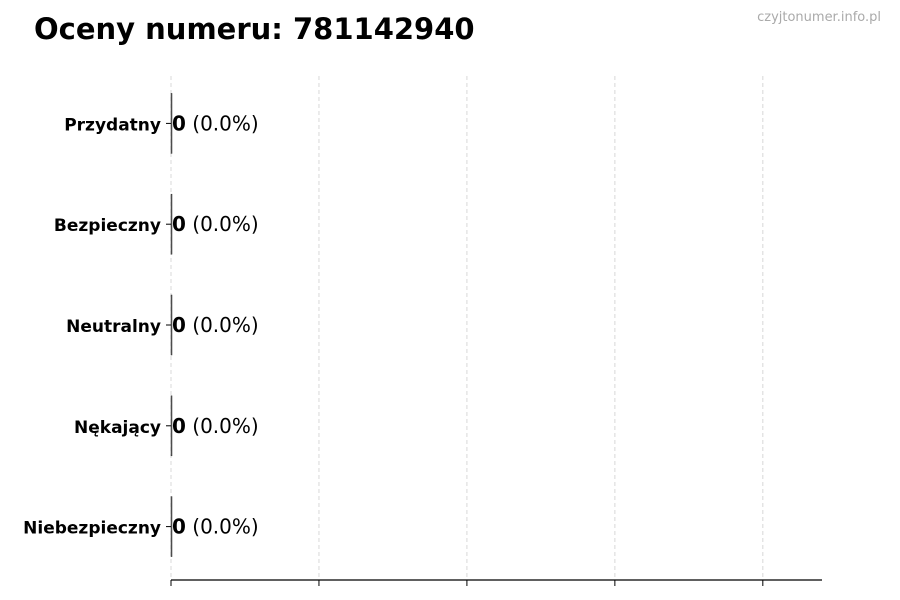 This screenshot has height=600, width=900. What do you see at coordinates (254, 29) in the screenshot?
I see `chart-title: Oceny numeru: 781142940` at bounding box center [254, 29].